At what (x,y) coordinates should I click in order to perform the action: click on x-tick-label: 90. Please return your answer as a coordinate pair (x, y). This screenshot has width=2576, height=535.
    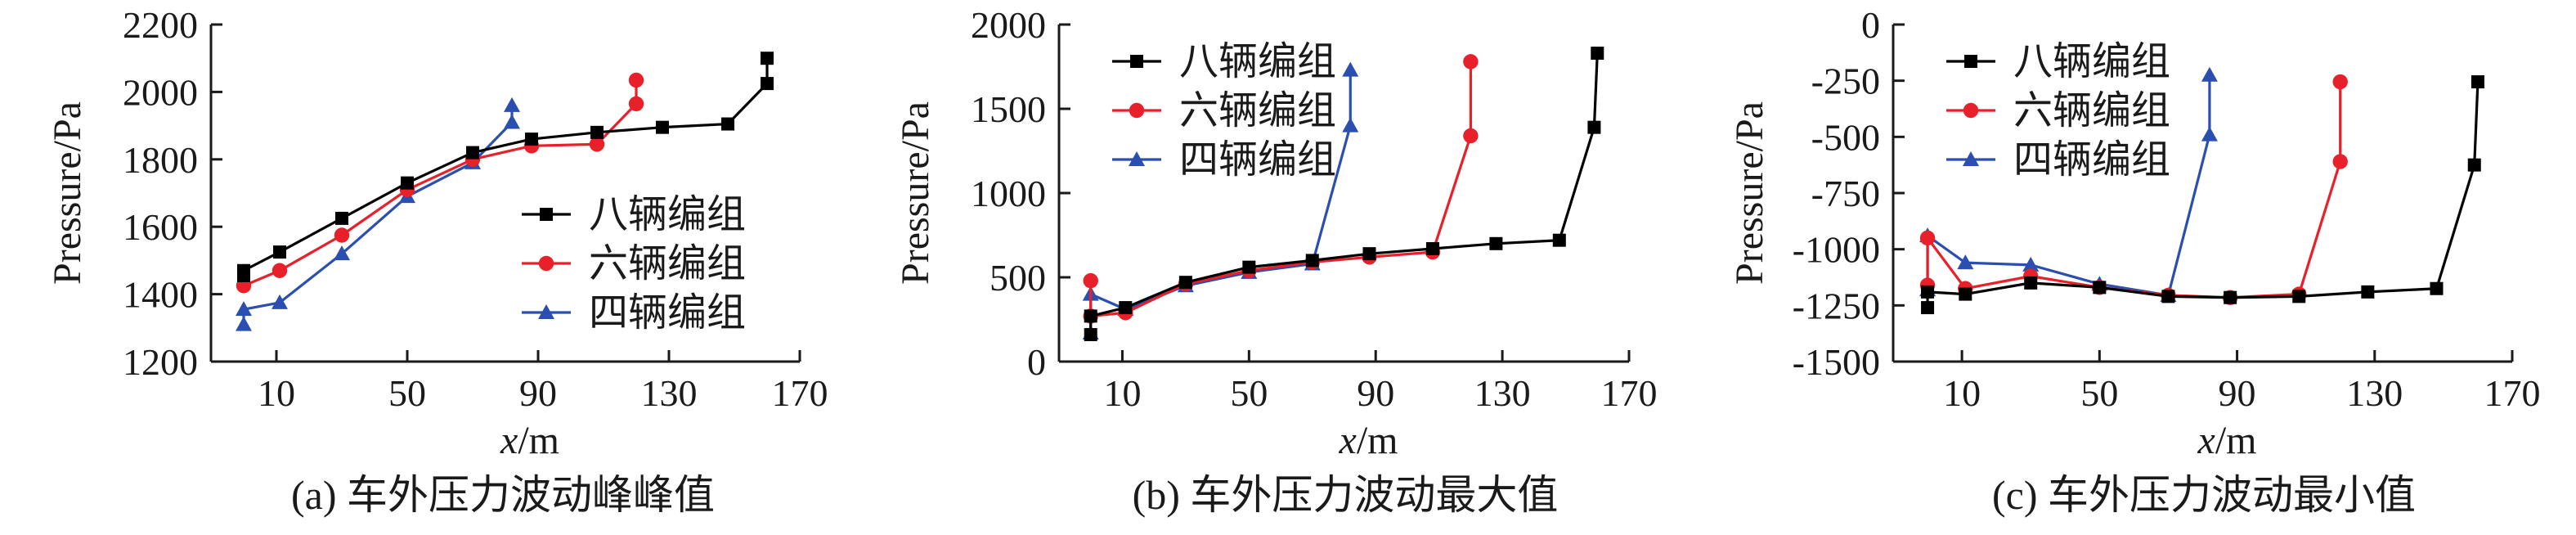
    Looking at the image, I should click on (538, 393).